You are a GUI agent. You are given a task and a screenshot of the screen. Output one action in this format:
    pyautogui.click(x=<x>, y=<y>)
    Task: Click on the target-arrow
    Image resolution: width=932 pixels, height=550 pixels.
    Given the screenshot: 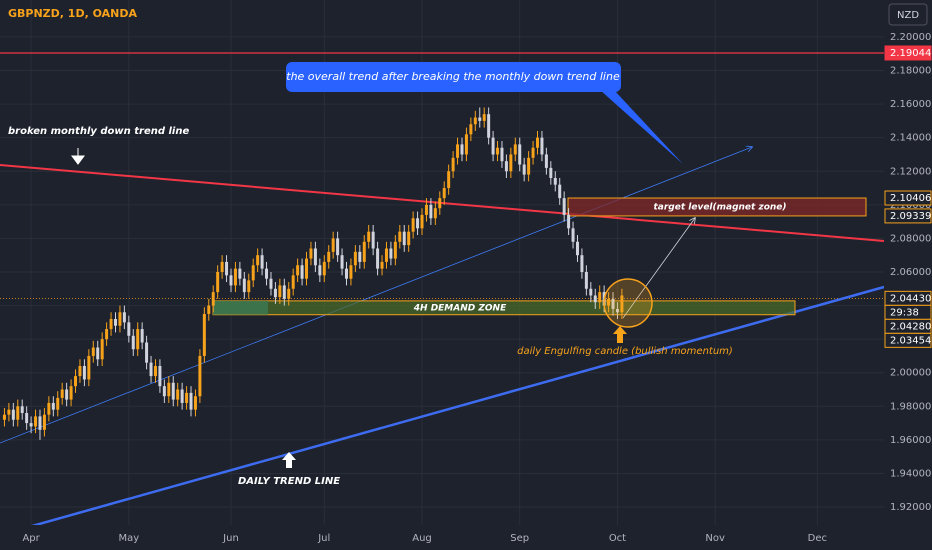 What is the action you would take?
    pyautogui.click(x=658, y=268)
    